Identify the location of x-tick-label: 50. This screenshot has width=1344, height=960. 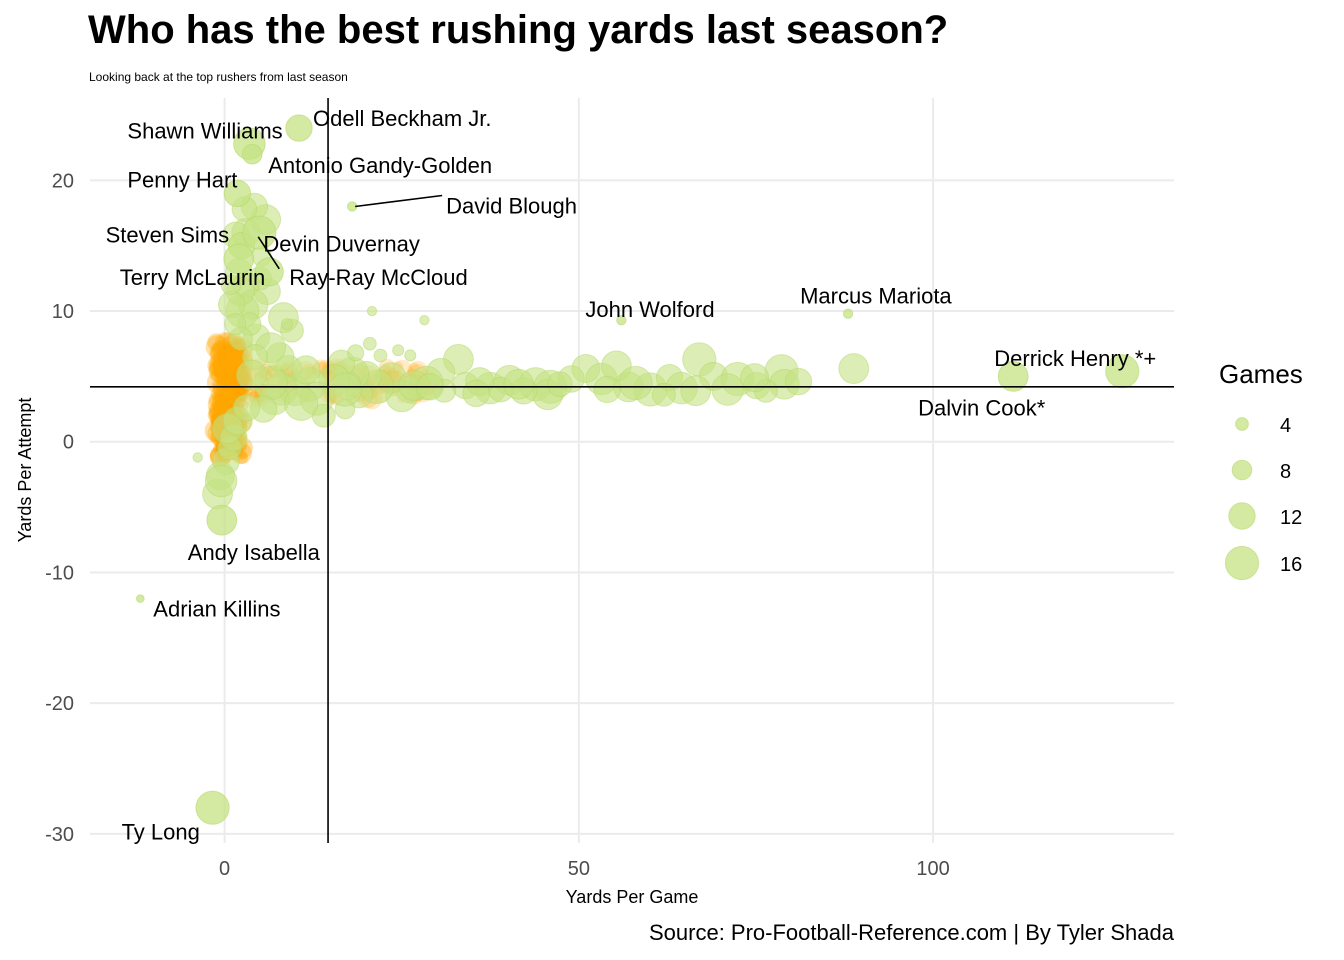
(579, 869).